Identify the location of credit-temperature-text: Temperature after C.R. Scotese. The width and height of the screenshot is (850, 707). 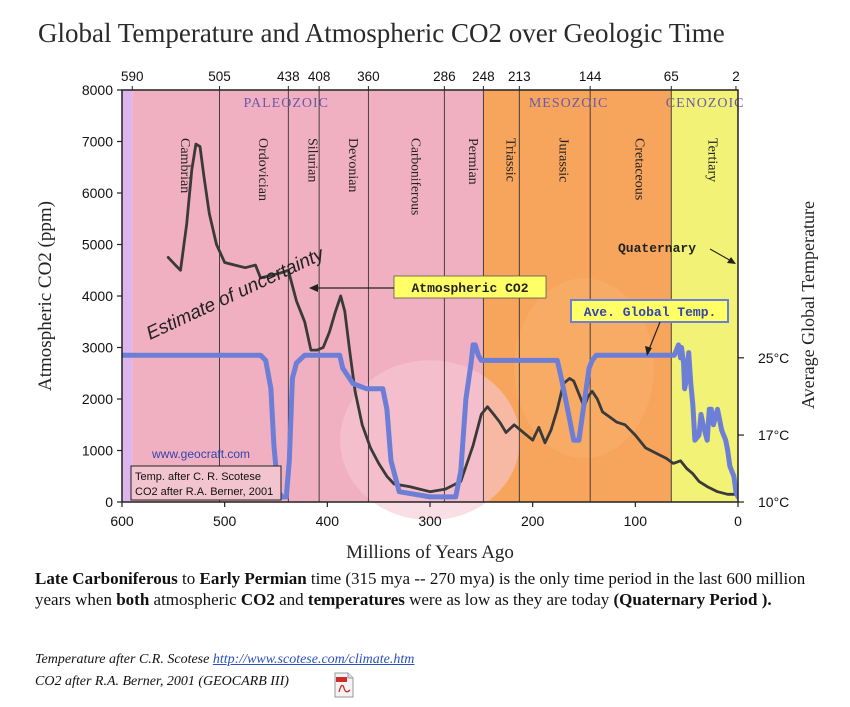
(124, 659).